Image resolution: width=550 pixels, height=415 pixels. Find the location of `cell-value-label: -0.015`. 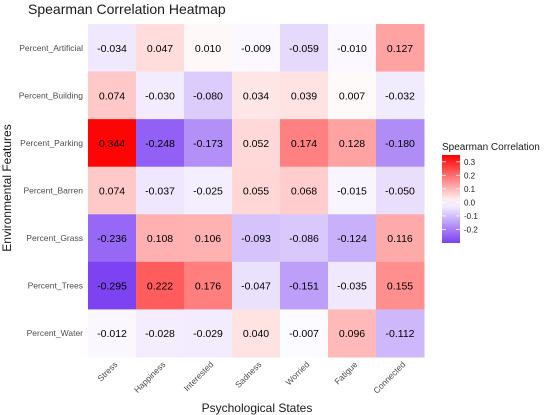

cell-value-label: -0.015 is located at coordinates (352, 192).